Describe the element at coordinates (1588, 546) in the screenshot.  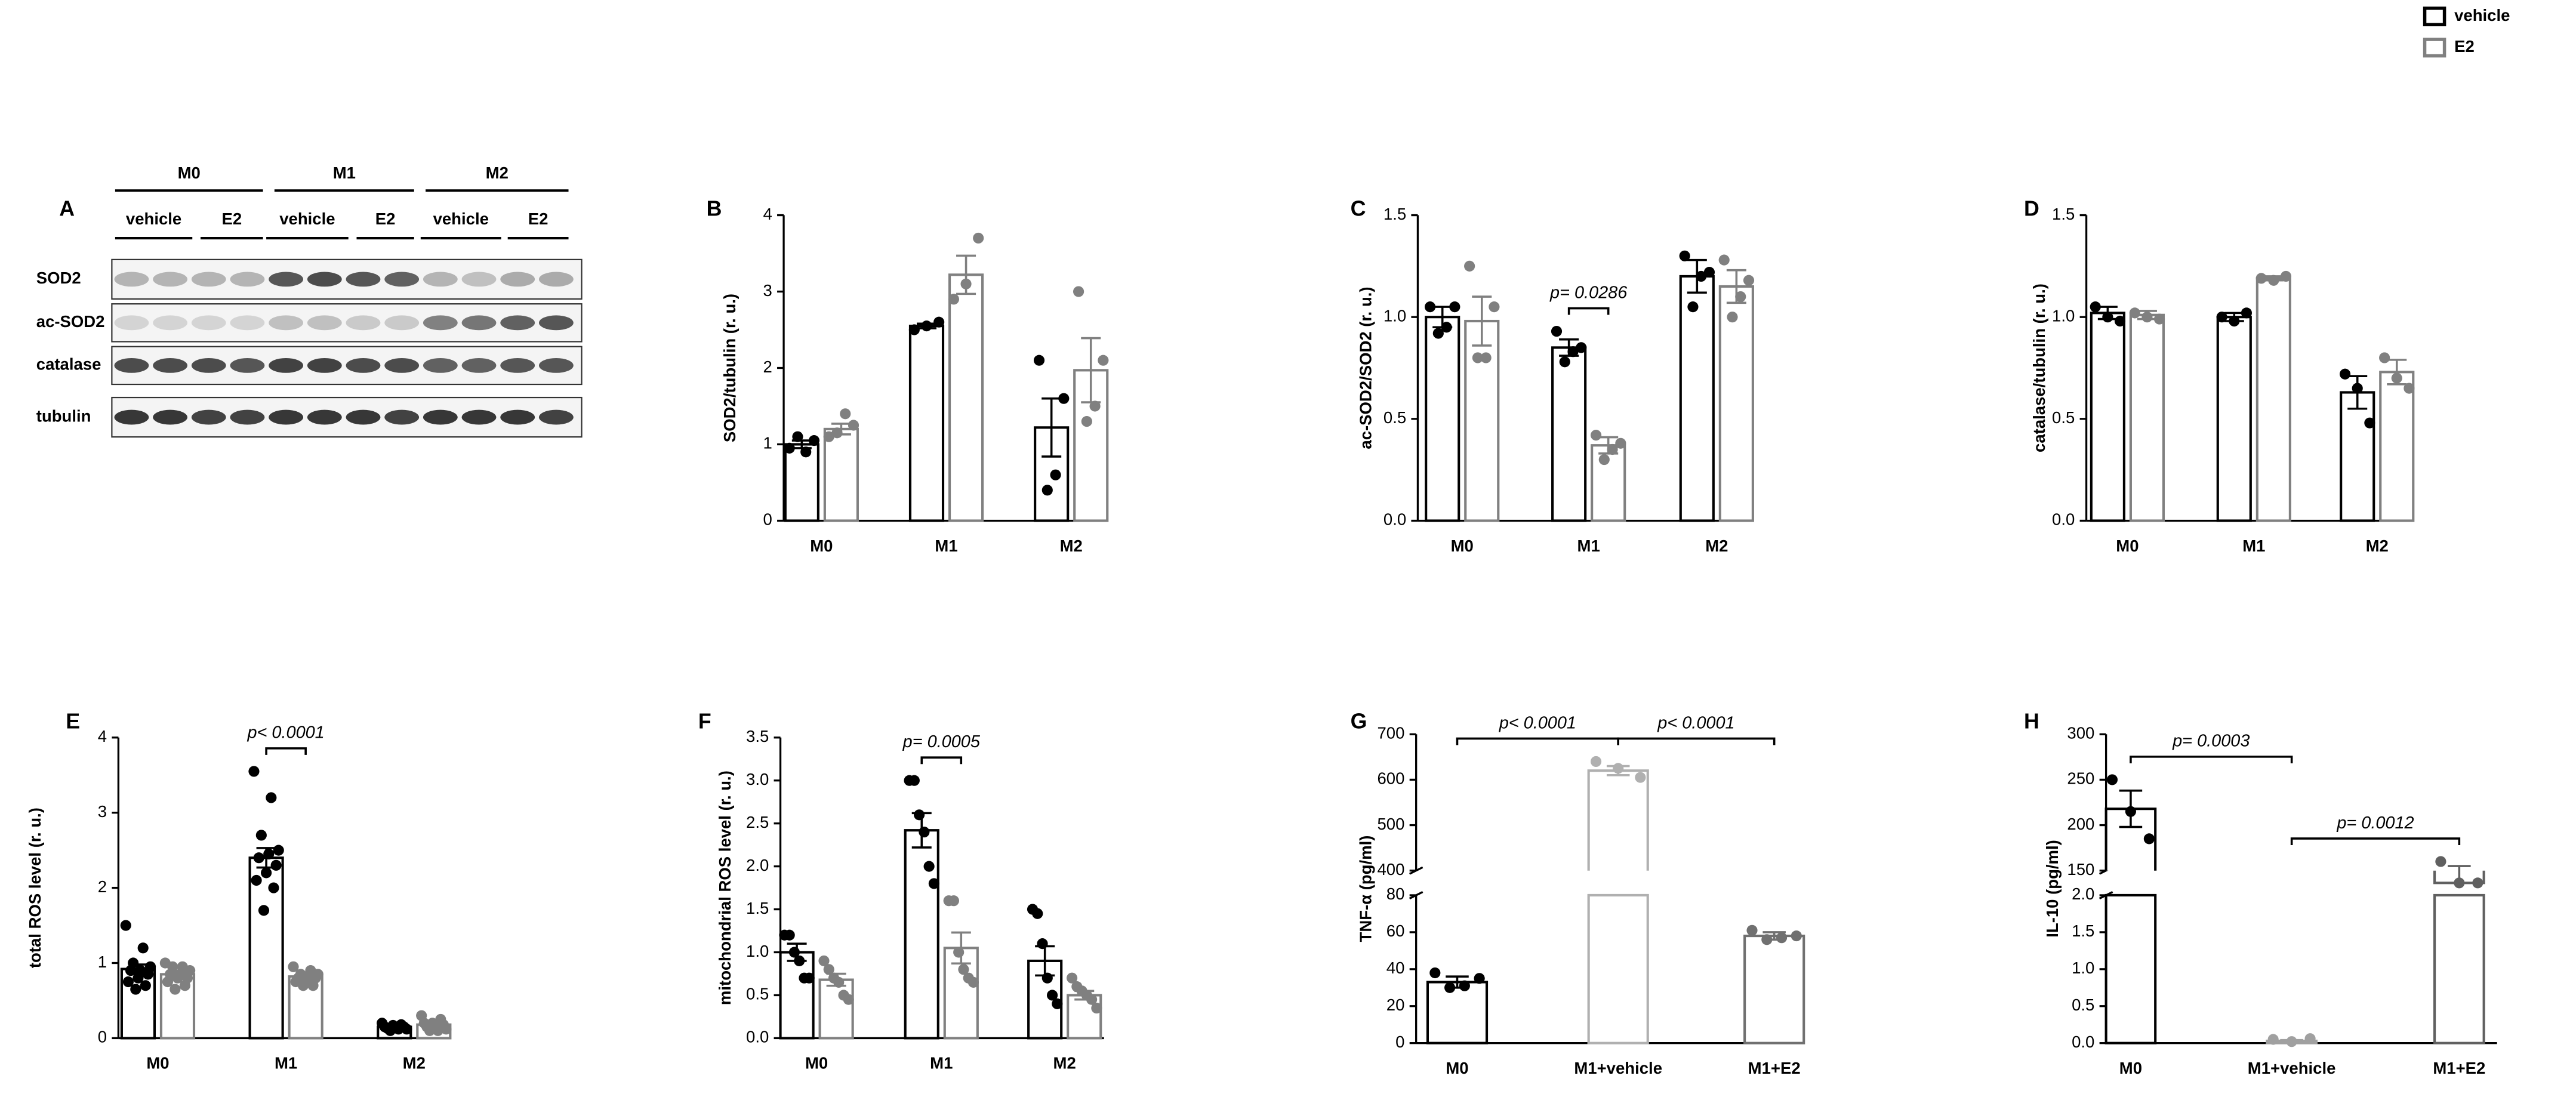
I see `x-tick-label: M1` at that location.